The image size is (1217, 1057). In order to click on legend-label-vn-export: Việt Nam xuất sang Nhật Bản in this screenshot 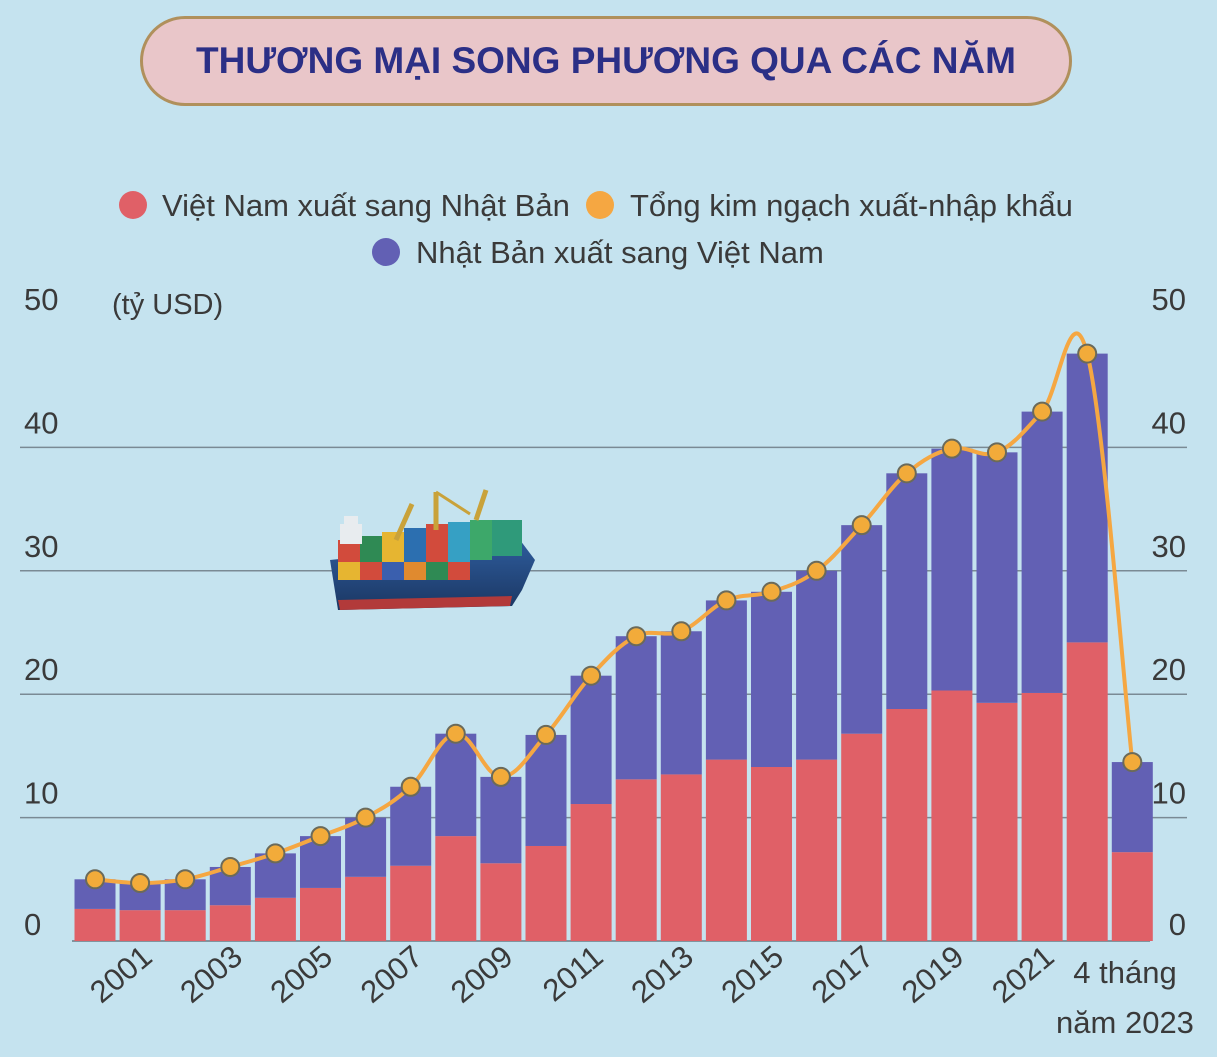, I will do `click(366, 205)`.